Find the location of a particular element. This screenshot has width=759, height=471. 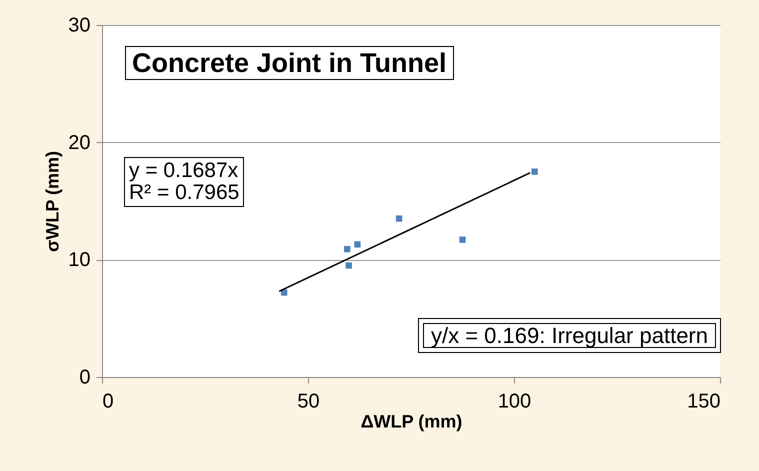

y-tick-label: 20 is located at coordinates (79, 143).